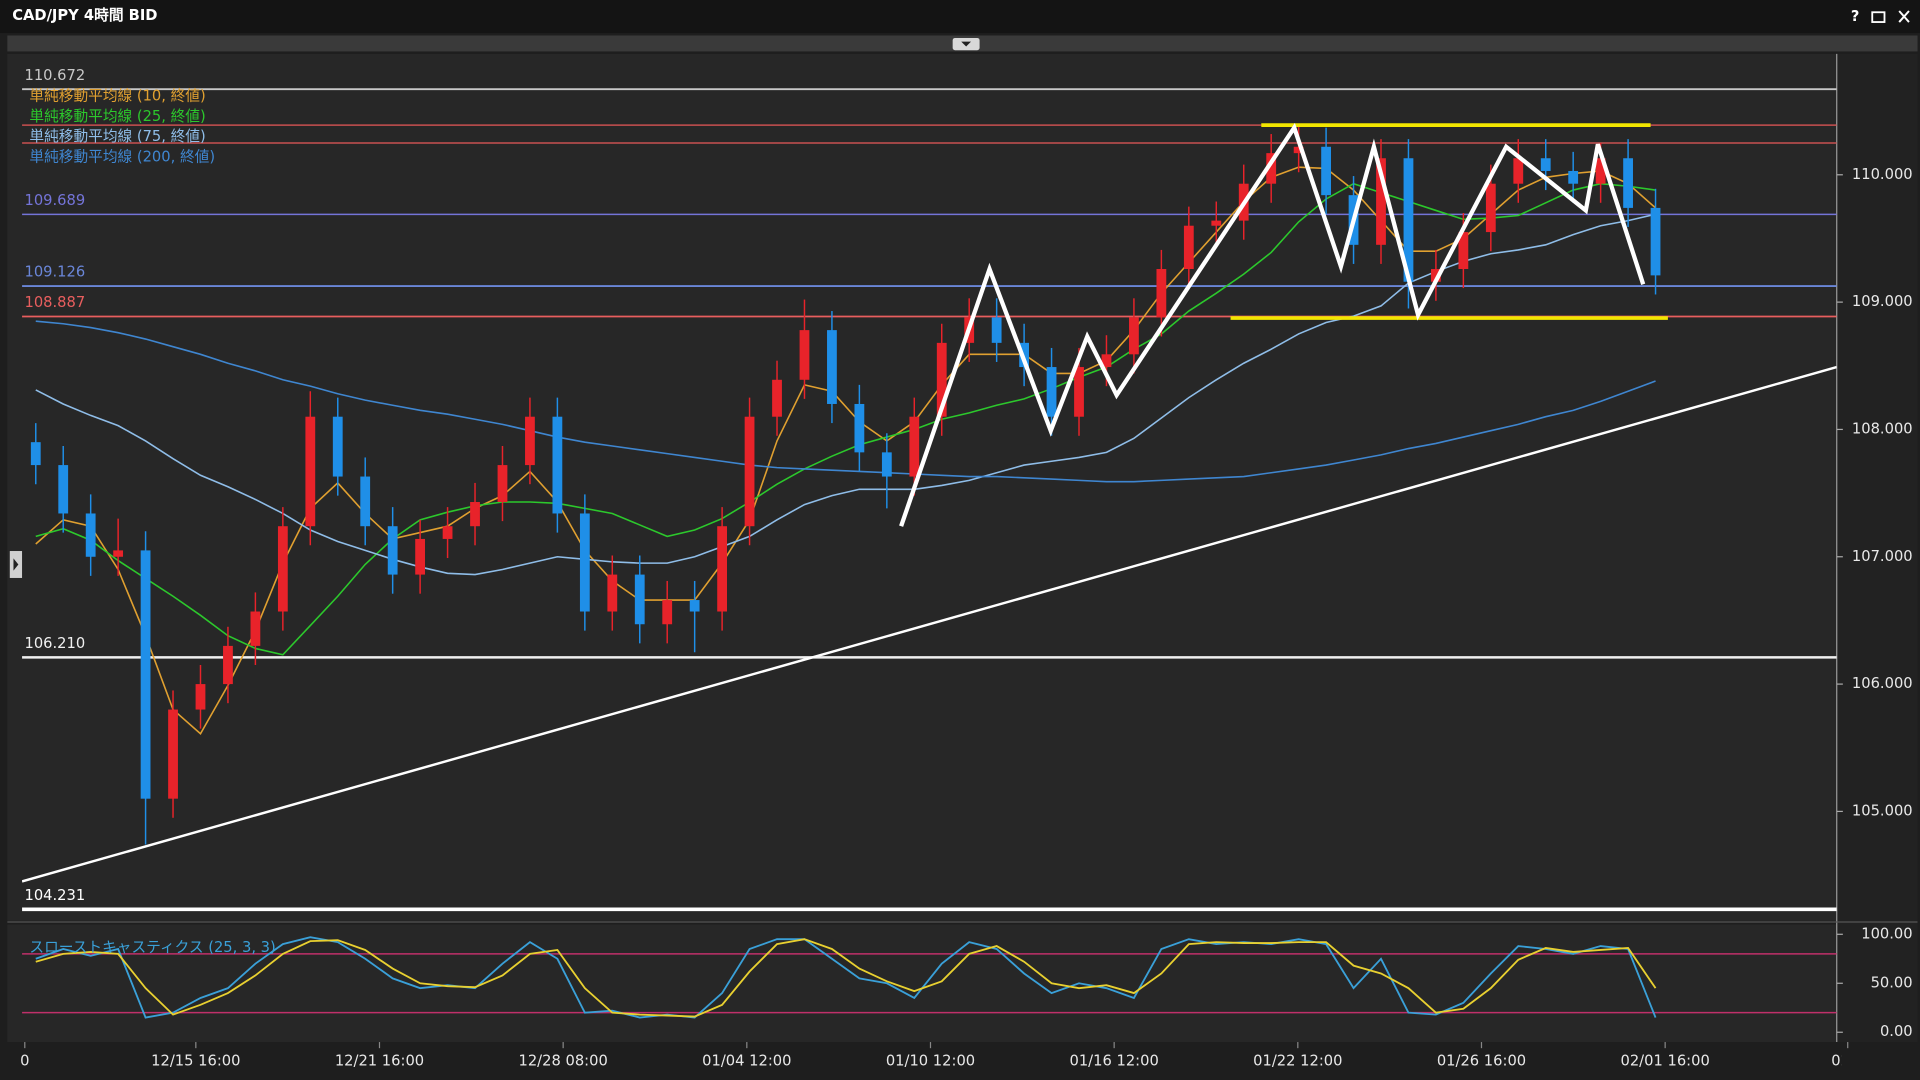  I want to click on legend-entry: 単純移動平均線 (75, 終値), so click(117, 136).